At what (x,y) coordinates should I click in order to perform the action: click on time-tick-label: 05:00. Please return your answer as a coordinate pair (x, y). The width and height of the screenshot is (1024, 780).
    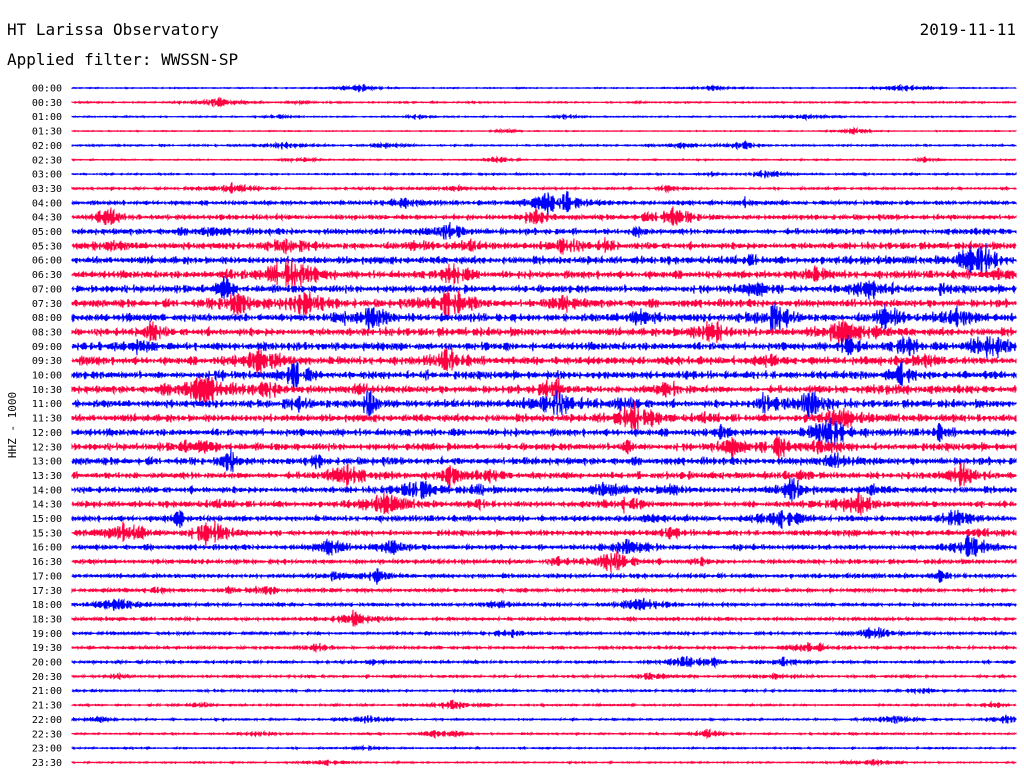
    Looking at the image, I should click on (47, 232).